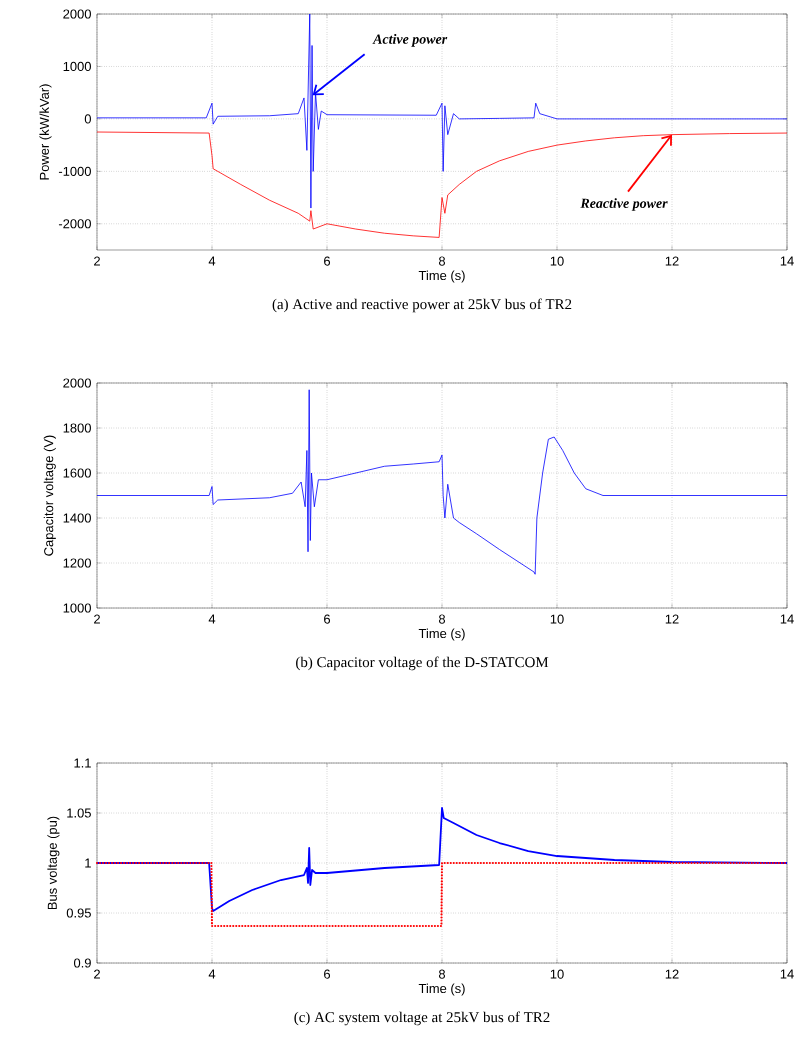  What do you see at coordinates (74, 171) in the screenshot?
I see `y-tick-label: -1000` at bounding box center [74, 171].